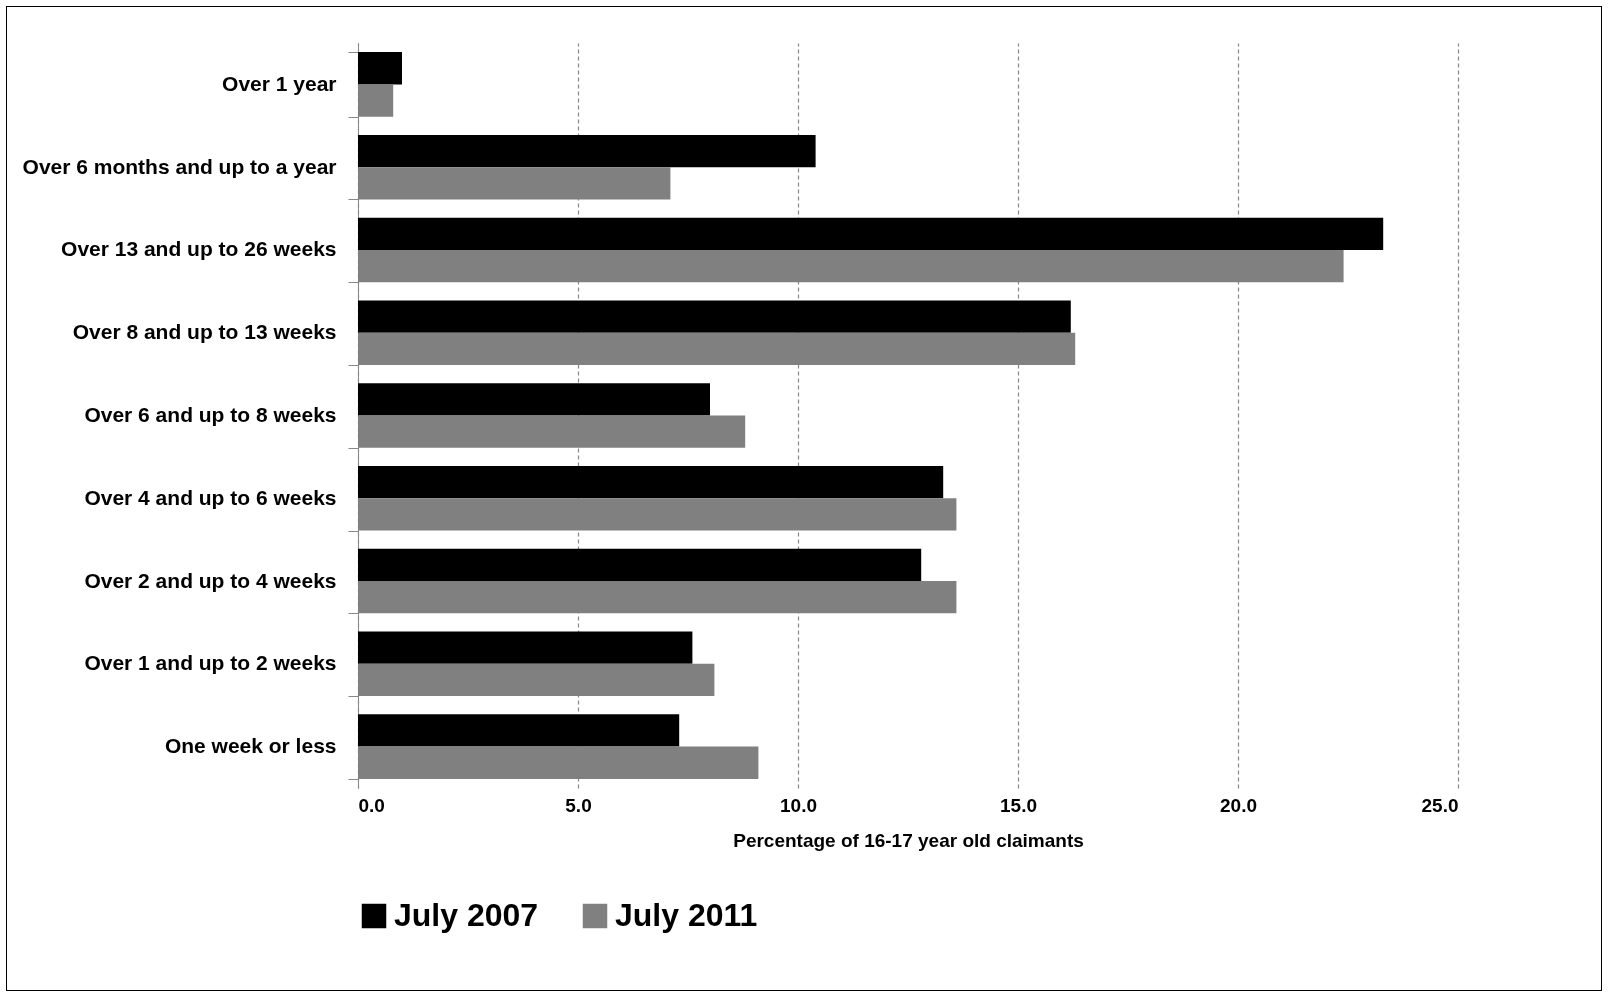  What do you see at coordinates (908, 840) in the screenshot?
I see `x-axis-title: Percentage of 16-17 year old claimants` at bounding box center [908, 840].